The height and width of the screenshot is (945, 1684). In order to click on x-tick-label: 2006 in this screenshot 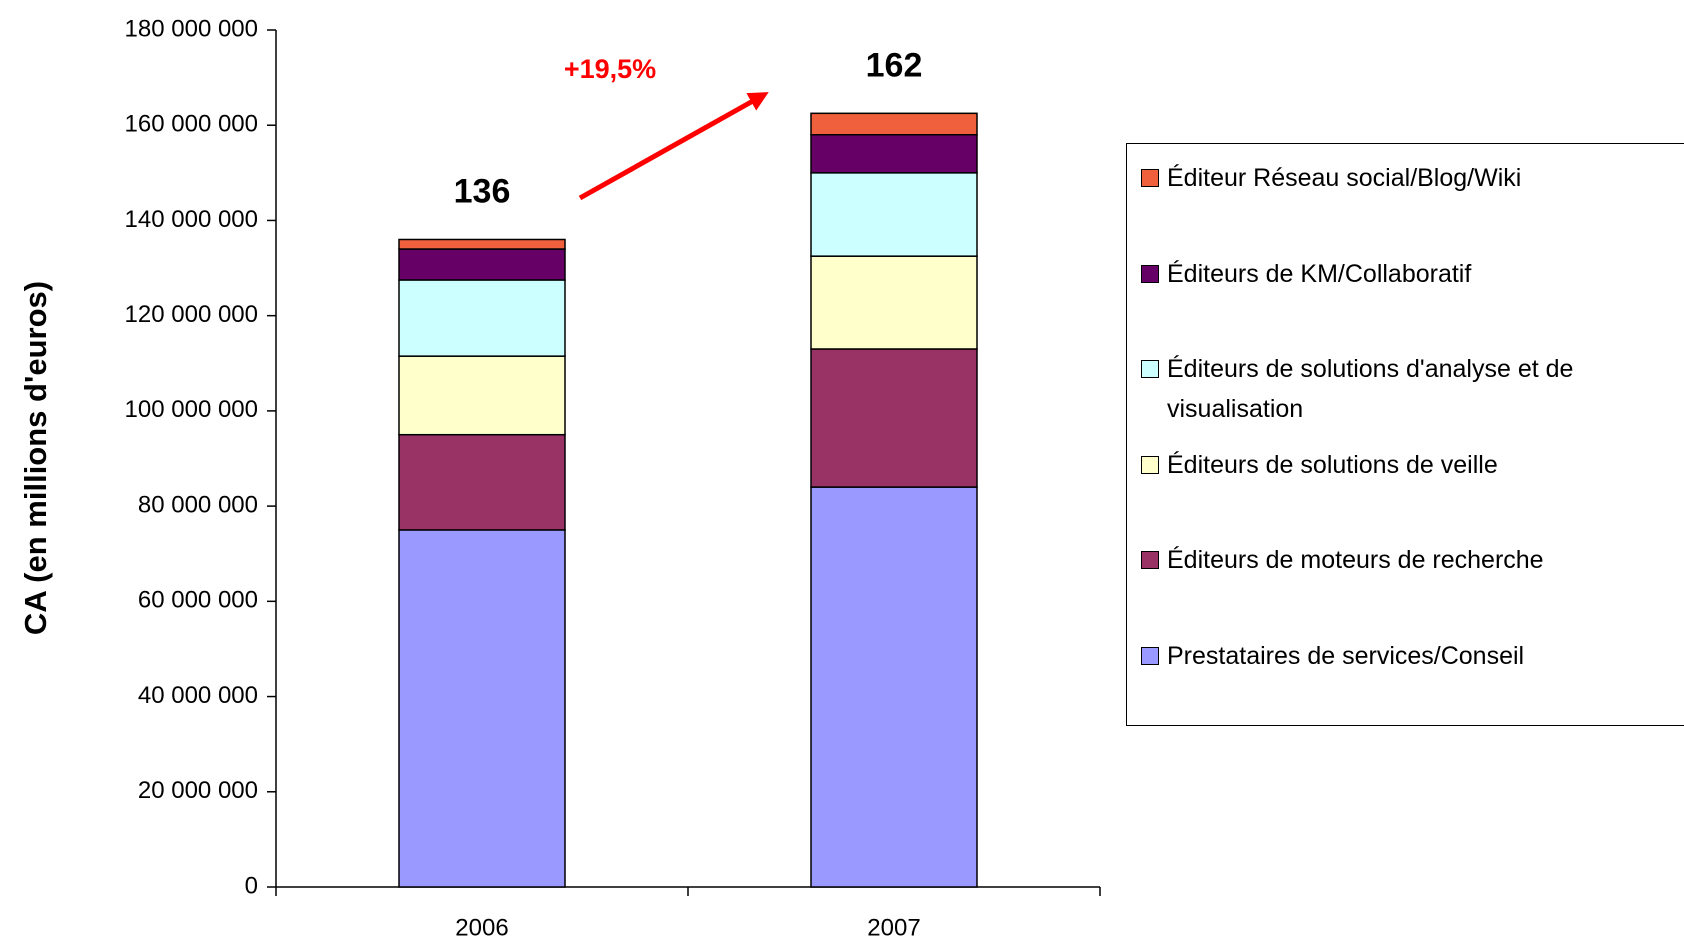, I will do `click(481, 927)`.